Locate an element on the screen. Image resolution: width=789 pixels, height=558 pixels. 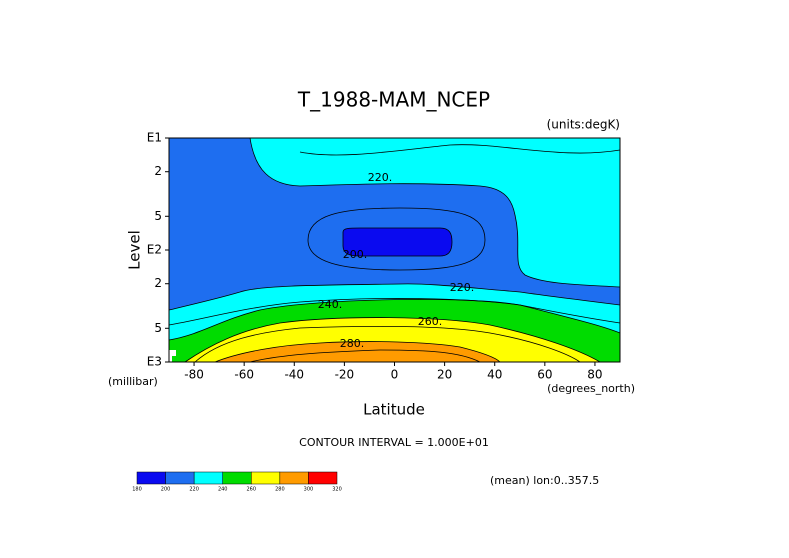
y-tick-label: E1 is located at coordinates (154, 138).